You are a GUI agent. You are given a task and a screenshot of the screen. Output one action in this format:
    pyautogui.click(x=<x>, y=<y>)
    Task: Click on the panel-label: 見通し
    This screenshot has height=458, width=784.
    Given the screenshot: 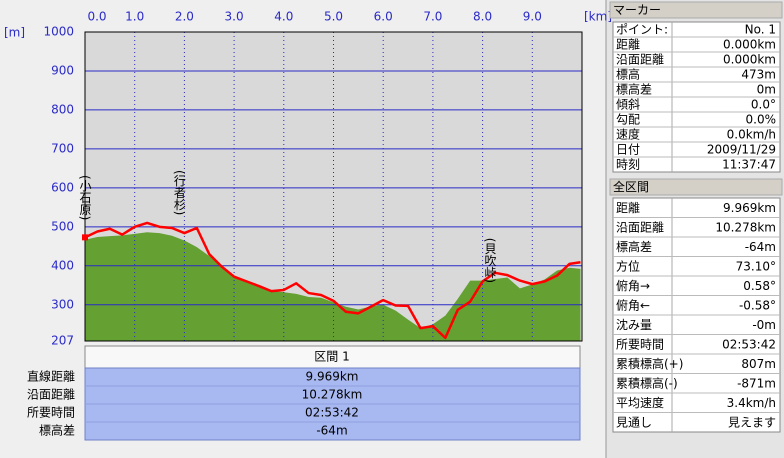 What is the action you would take?
    pyautogui.click(x=634, y=422)
    